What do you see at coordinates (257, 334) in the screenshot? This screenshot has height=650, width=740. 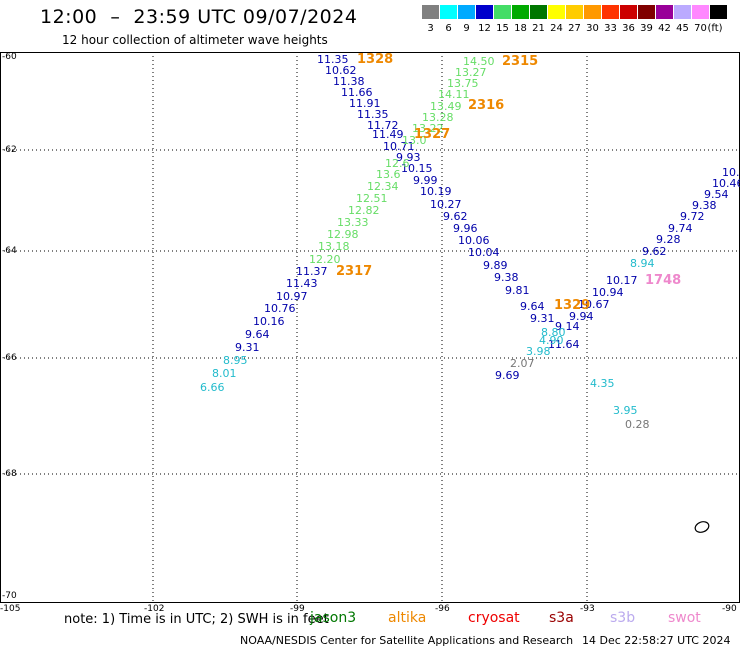 I see `wave-height-label: 9.64` at bounding box center [257, 334].